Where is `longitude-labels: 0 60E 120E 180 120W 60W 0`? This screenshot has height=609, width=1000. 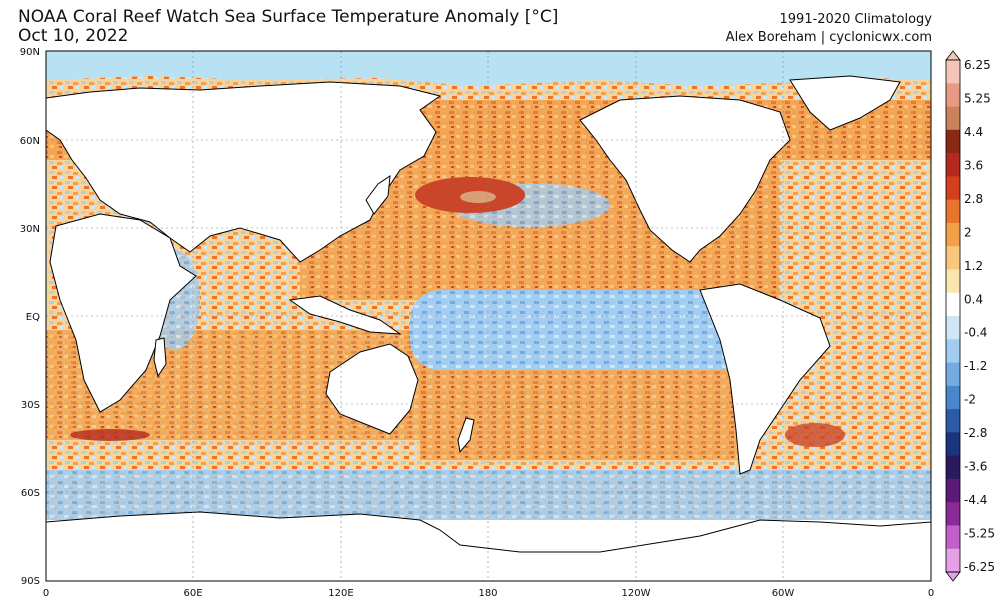 longitude-labels: 0 60E 120E 180 120W 60W 0 is located at coordinates (488, 593).